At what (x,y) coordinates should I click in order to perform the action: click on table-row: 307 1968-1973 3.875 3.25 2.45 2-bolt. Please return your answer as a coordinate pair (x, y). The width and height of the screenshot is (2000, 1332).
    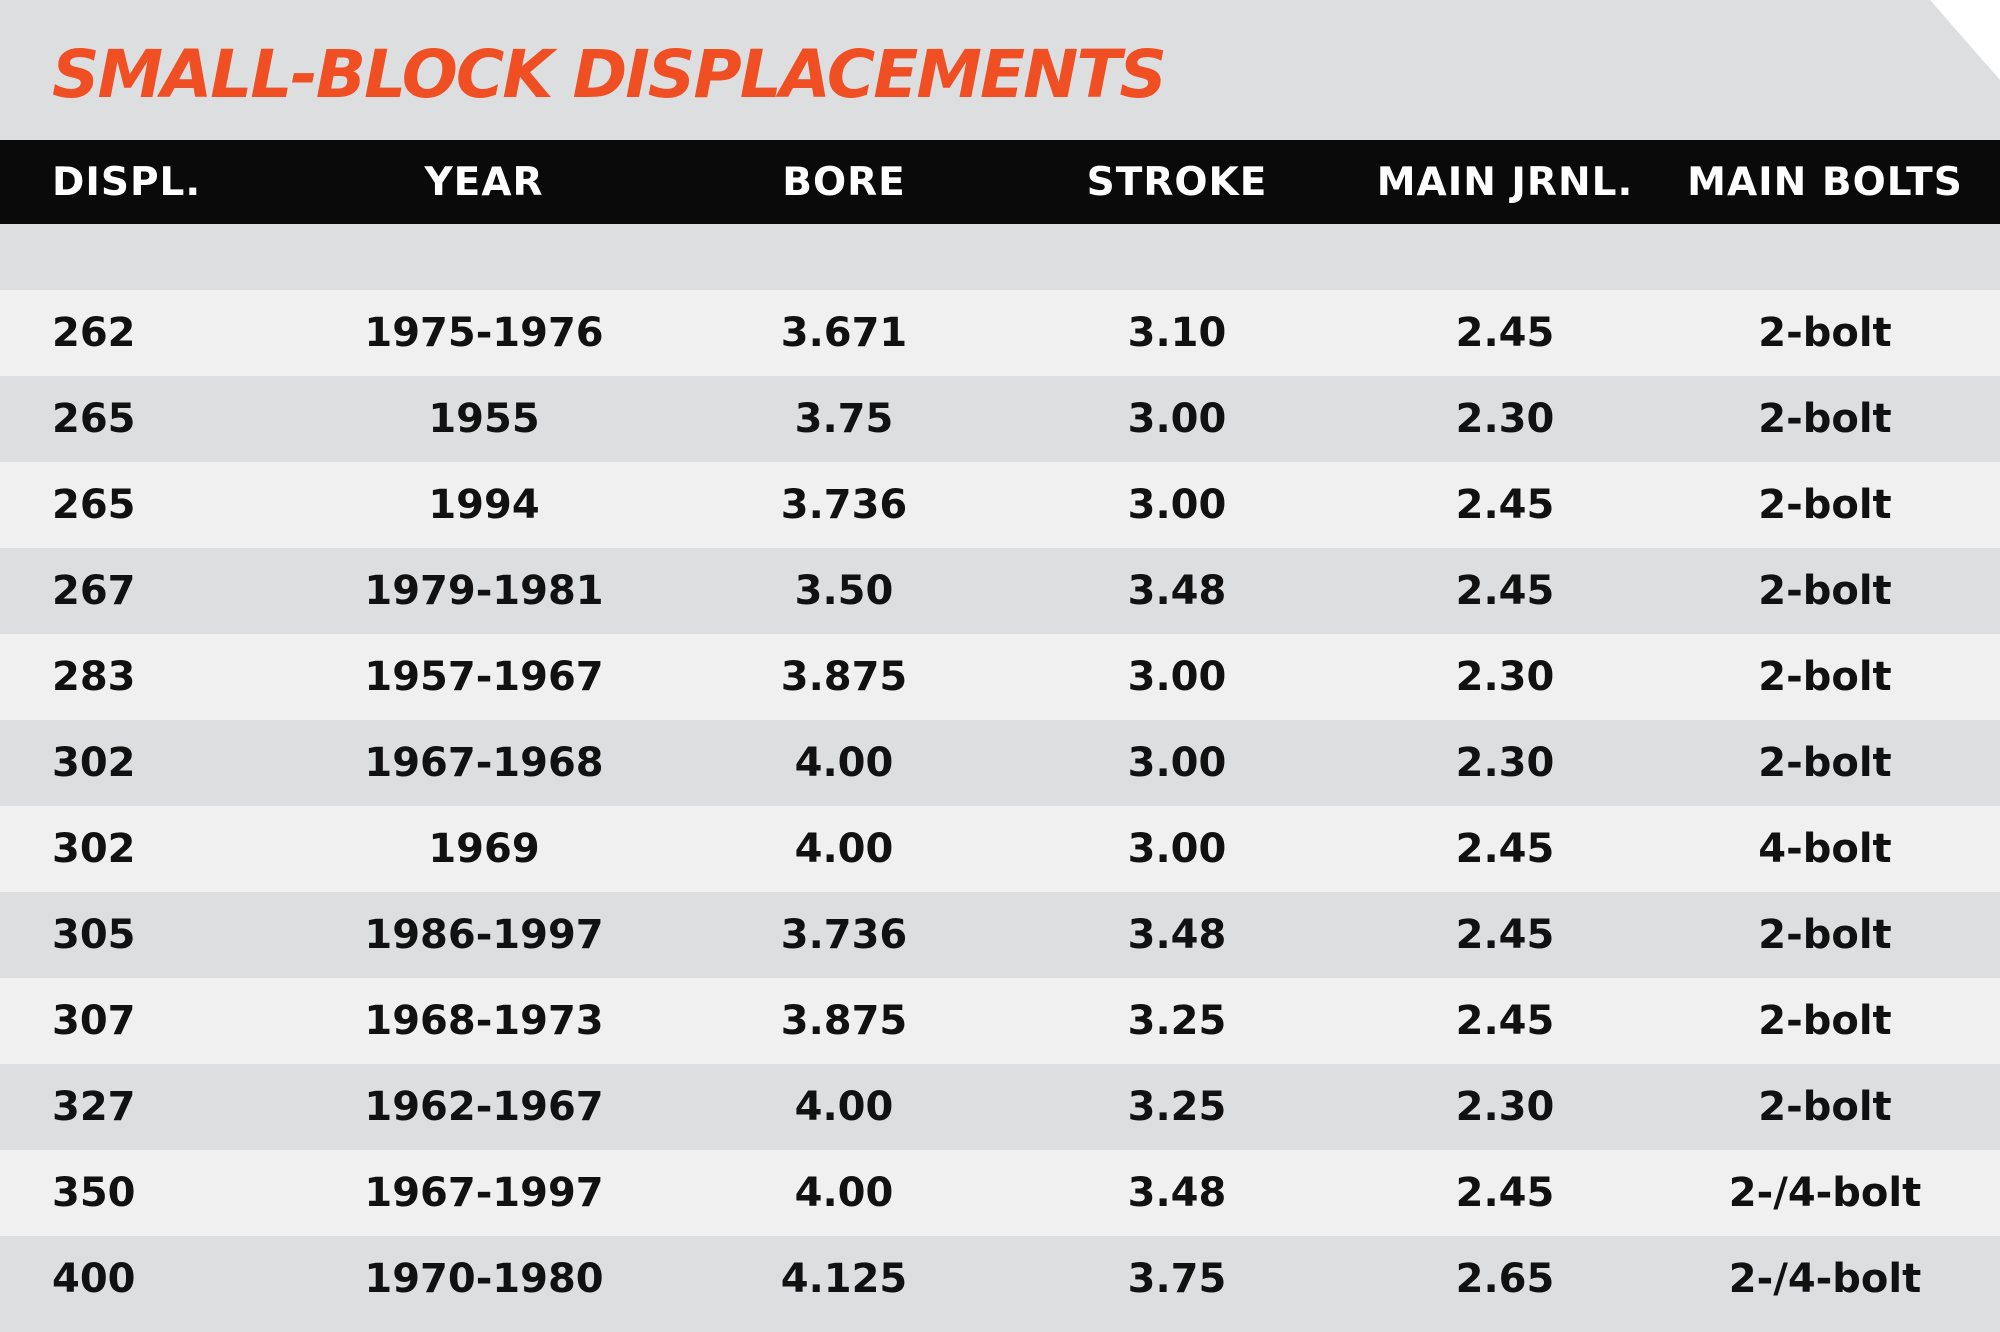
    Looking at the image, I should click on (1000, 1021).